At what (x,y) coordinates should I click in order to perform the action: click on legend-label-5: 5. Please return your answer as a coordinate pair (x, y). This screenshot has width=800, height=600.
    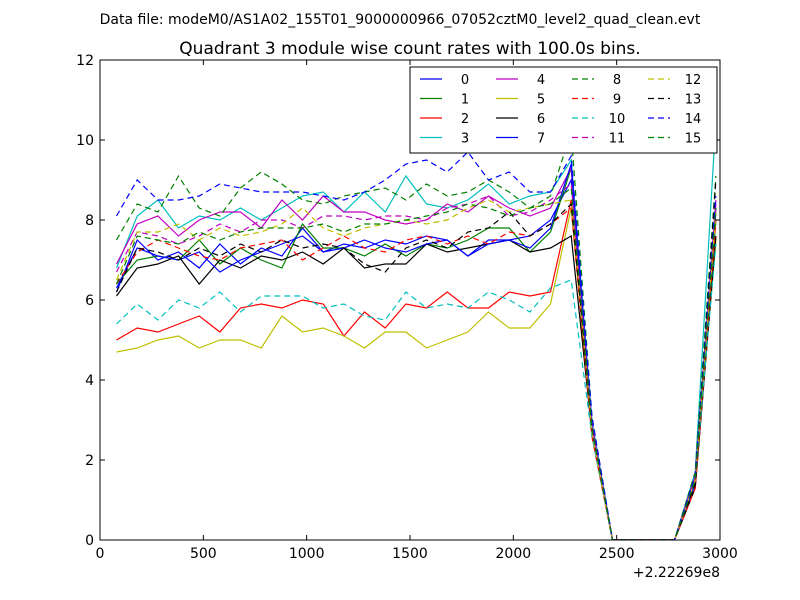
    Looking at the image, I should click on (541, 100).